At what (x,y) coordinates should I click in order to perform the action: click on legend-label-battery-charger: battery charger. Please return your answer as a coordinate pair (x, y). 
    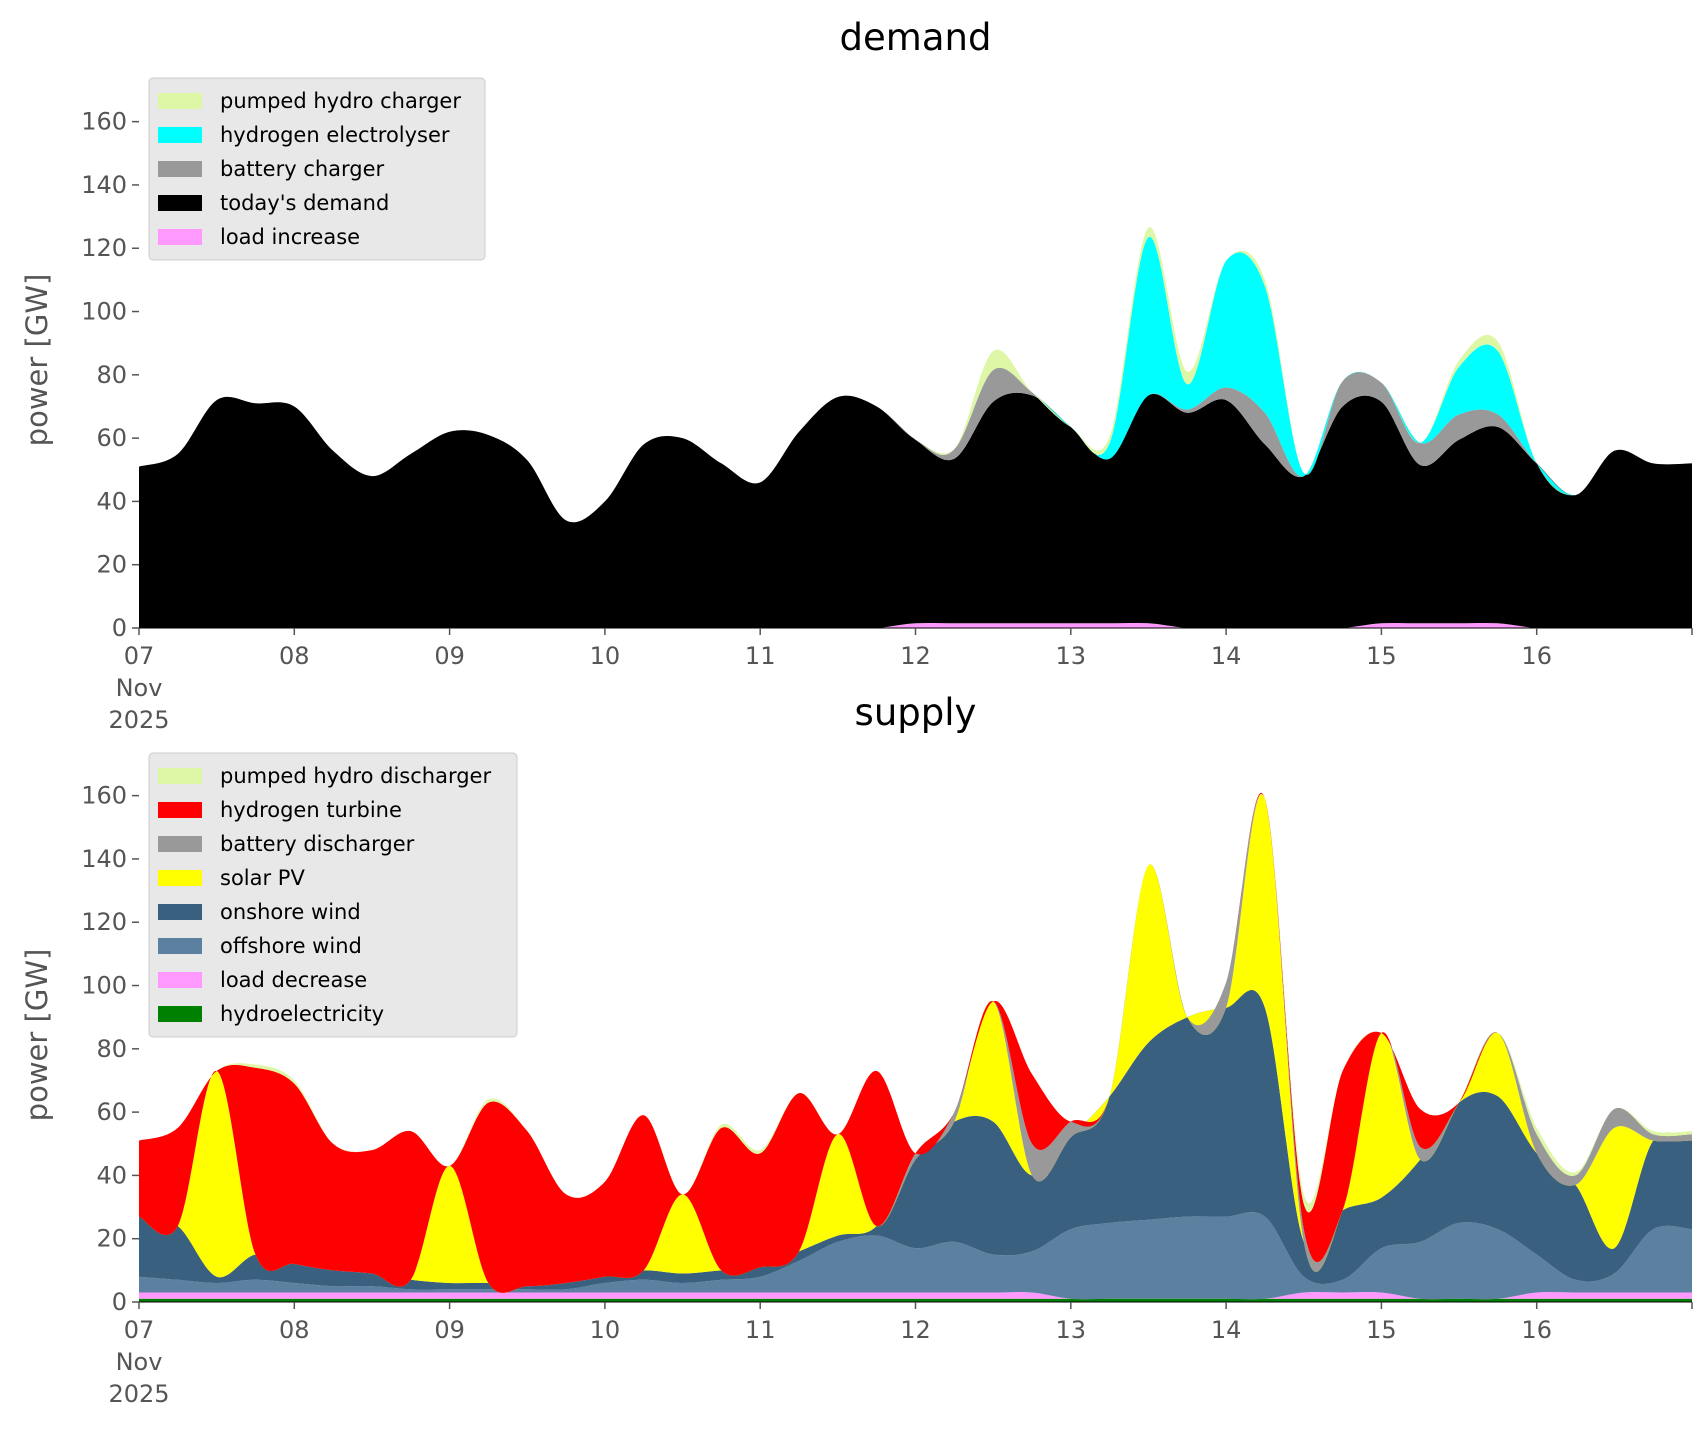
    Looking at the image, I should click on (302, 169).